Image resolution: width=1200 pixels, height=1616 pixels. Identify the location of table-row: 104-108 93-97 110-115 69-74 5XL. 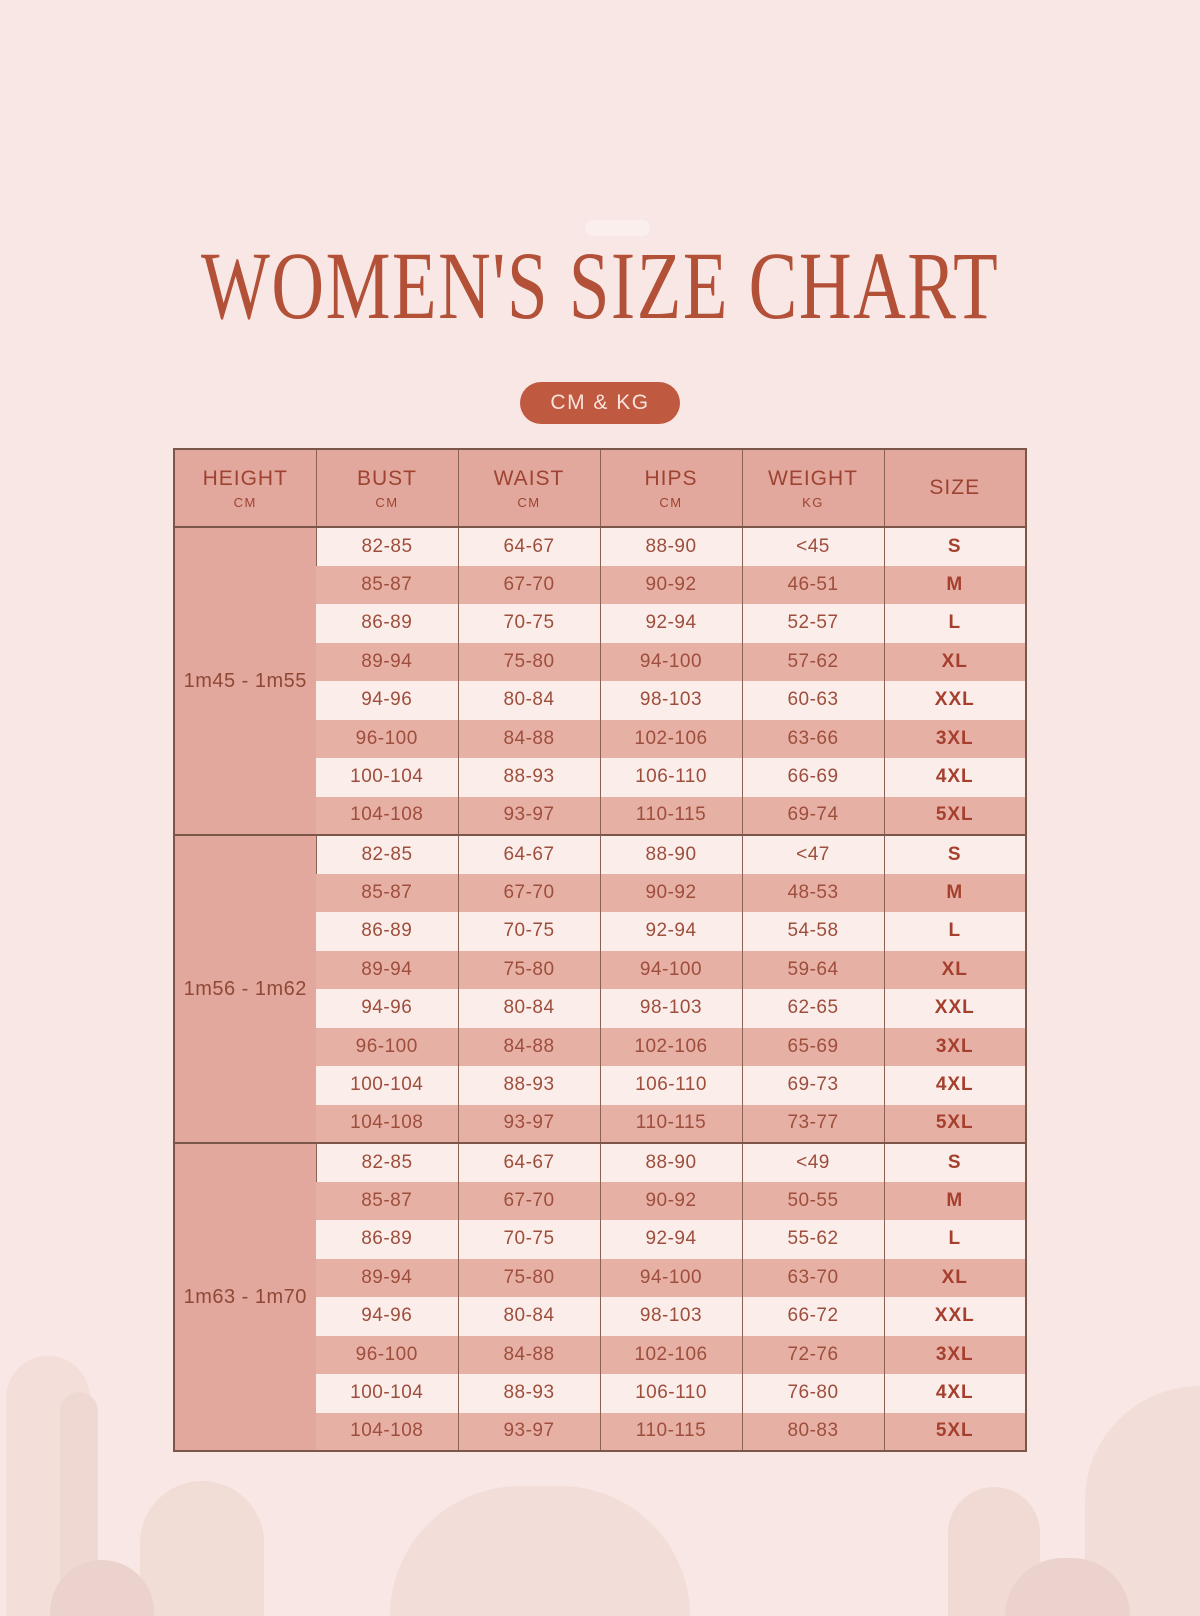
(600, 815).